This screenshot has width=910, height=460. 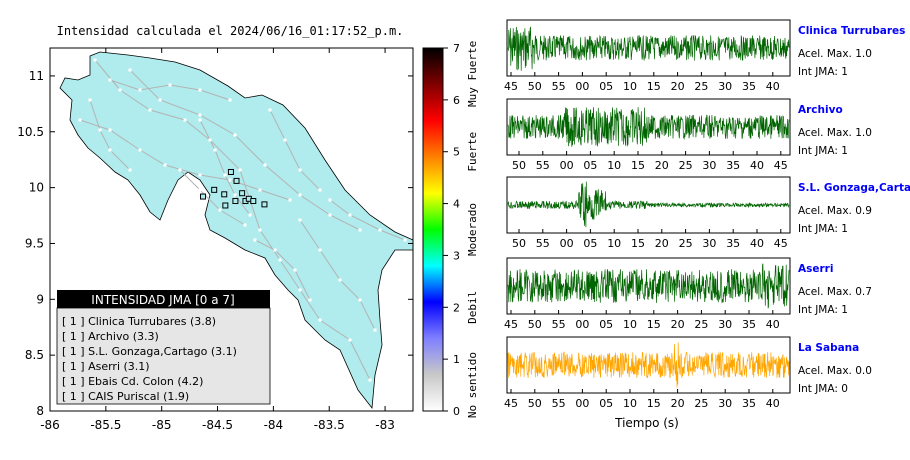 What do you see at coordinates (472, 152) in the screenshot?
I see `colorbar-class-label: Fuerte` at bounding box center [472, 152].